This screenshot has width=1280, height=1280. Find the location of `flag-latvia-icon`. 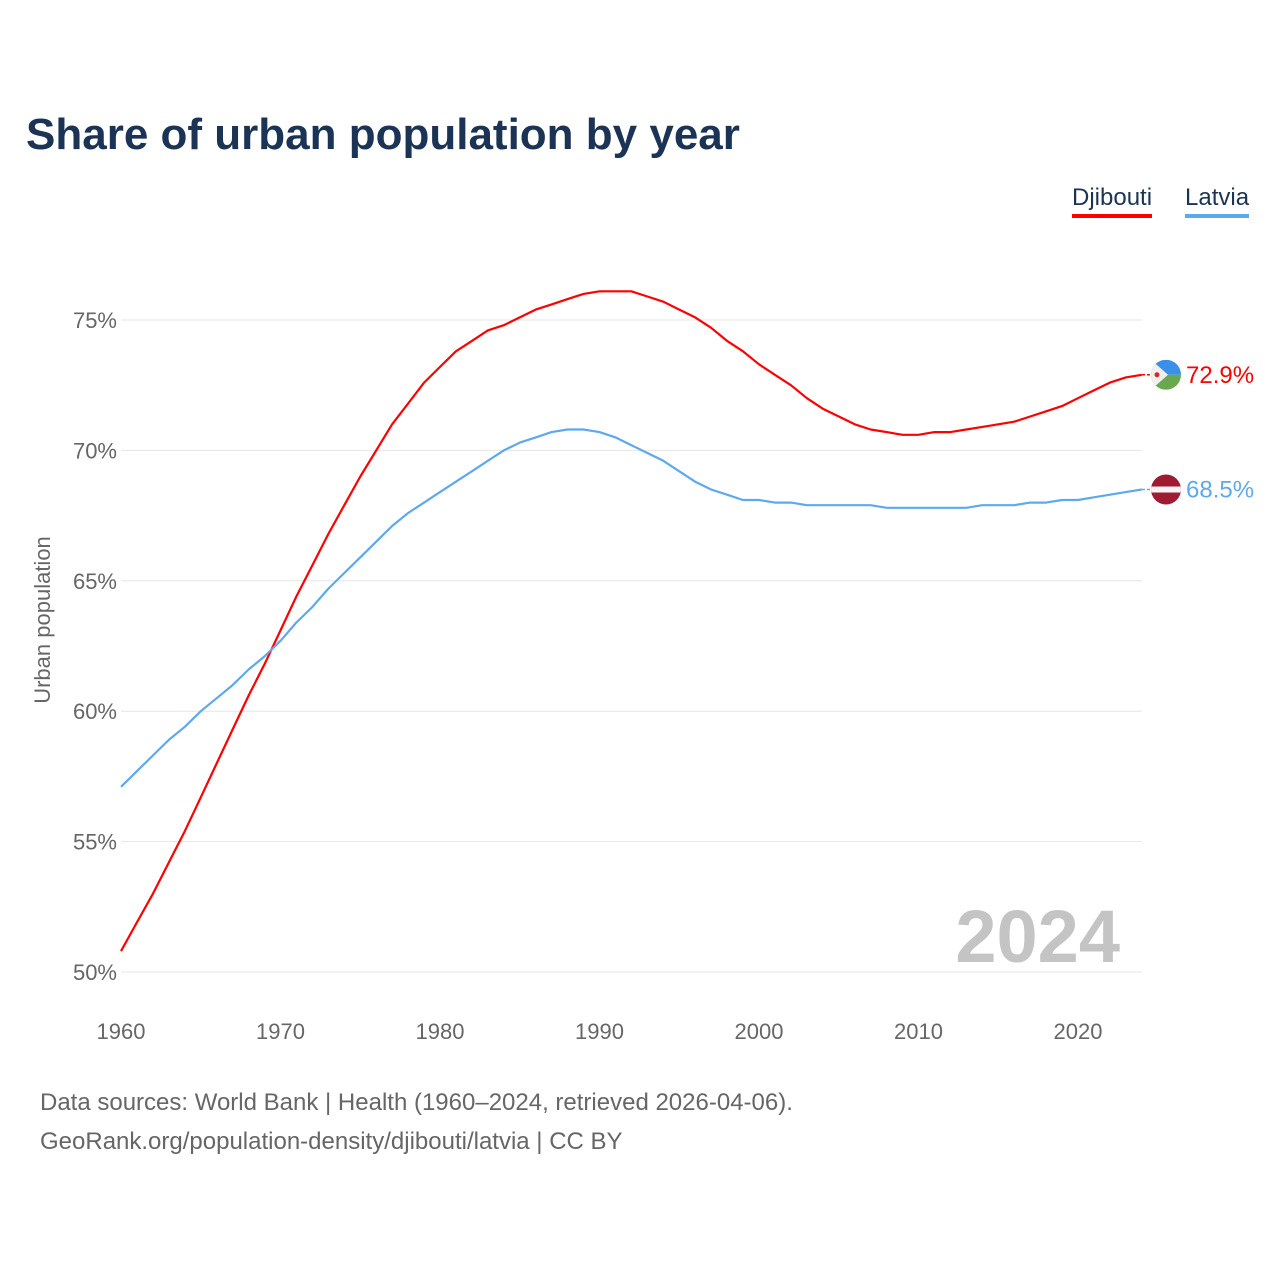

flag-latvia-icon is located at coordinates (1166, 489).